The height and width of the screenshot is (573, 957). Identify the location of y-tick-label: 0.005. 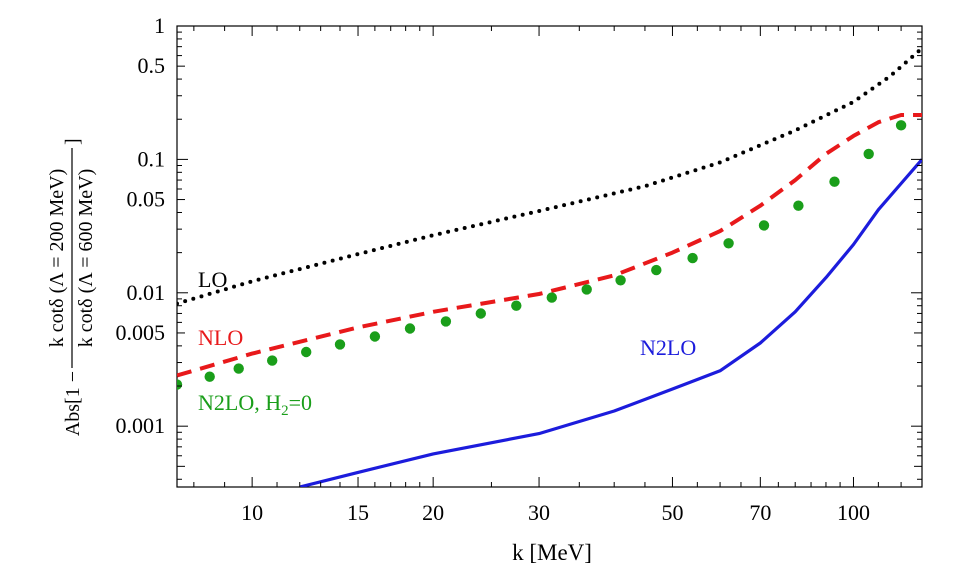
(141, 332).